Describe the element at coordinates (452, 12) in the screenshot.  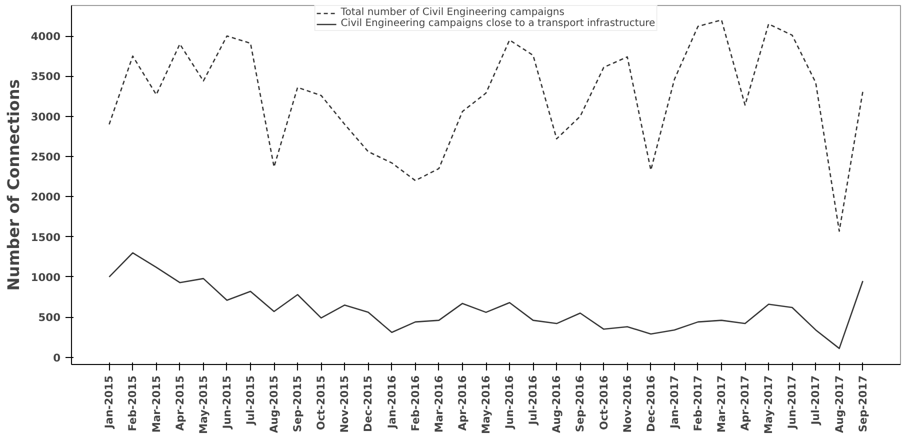
I see `legend-label: Total number of Civil Engineering campaigns` at that location.